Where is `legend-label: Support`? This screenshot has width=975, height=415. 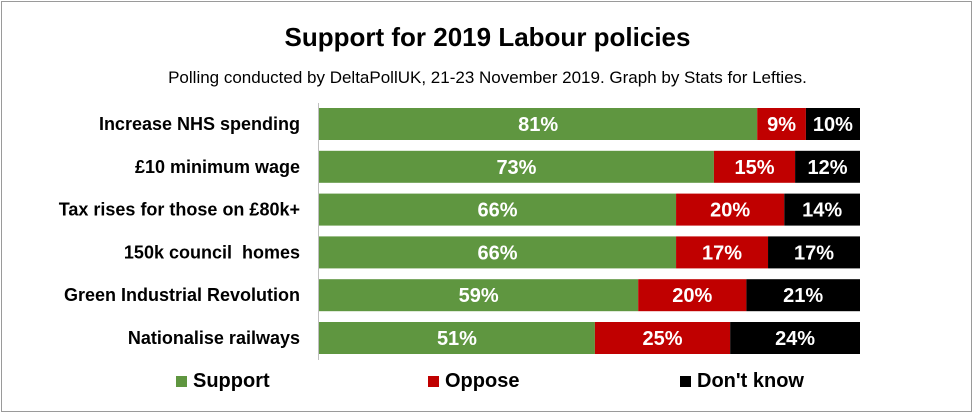 legend-label: Support is located at coordinates (231, 381).